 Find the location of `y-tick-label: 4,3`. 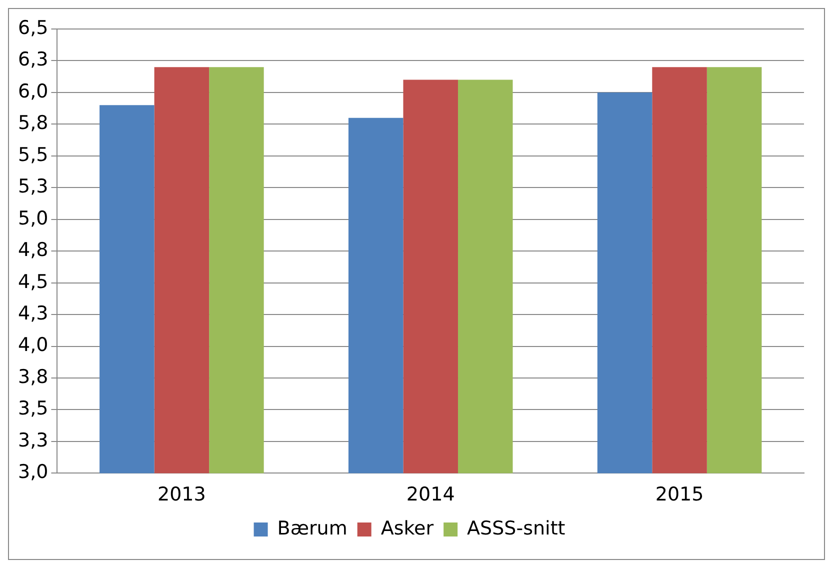

y-tick-label: 4,3 is located at coordinates (33, 313).